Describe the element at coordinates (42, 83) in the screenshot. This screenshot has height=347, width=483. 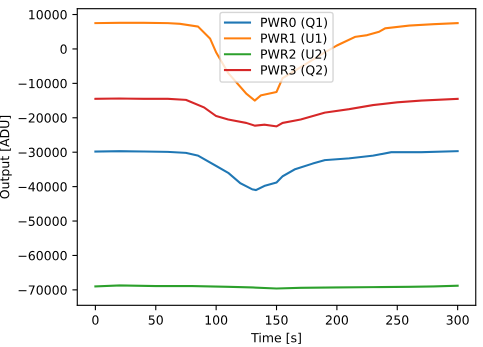
I see `y-tick-label: −10000` at that location.